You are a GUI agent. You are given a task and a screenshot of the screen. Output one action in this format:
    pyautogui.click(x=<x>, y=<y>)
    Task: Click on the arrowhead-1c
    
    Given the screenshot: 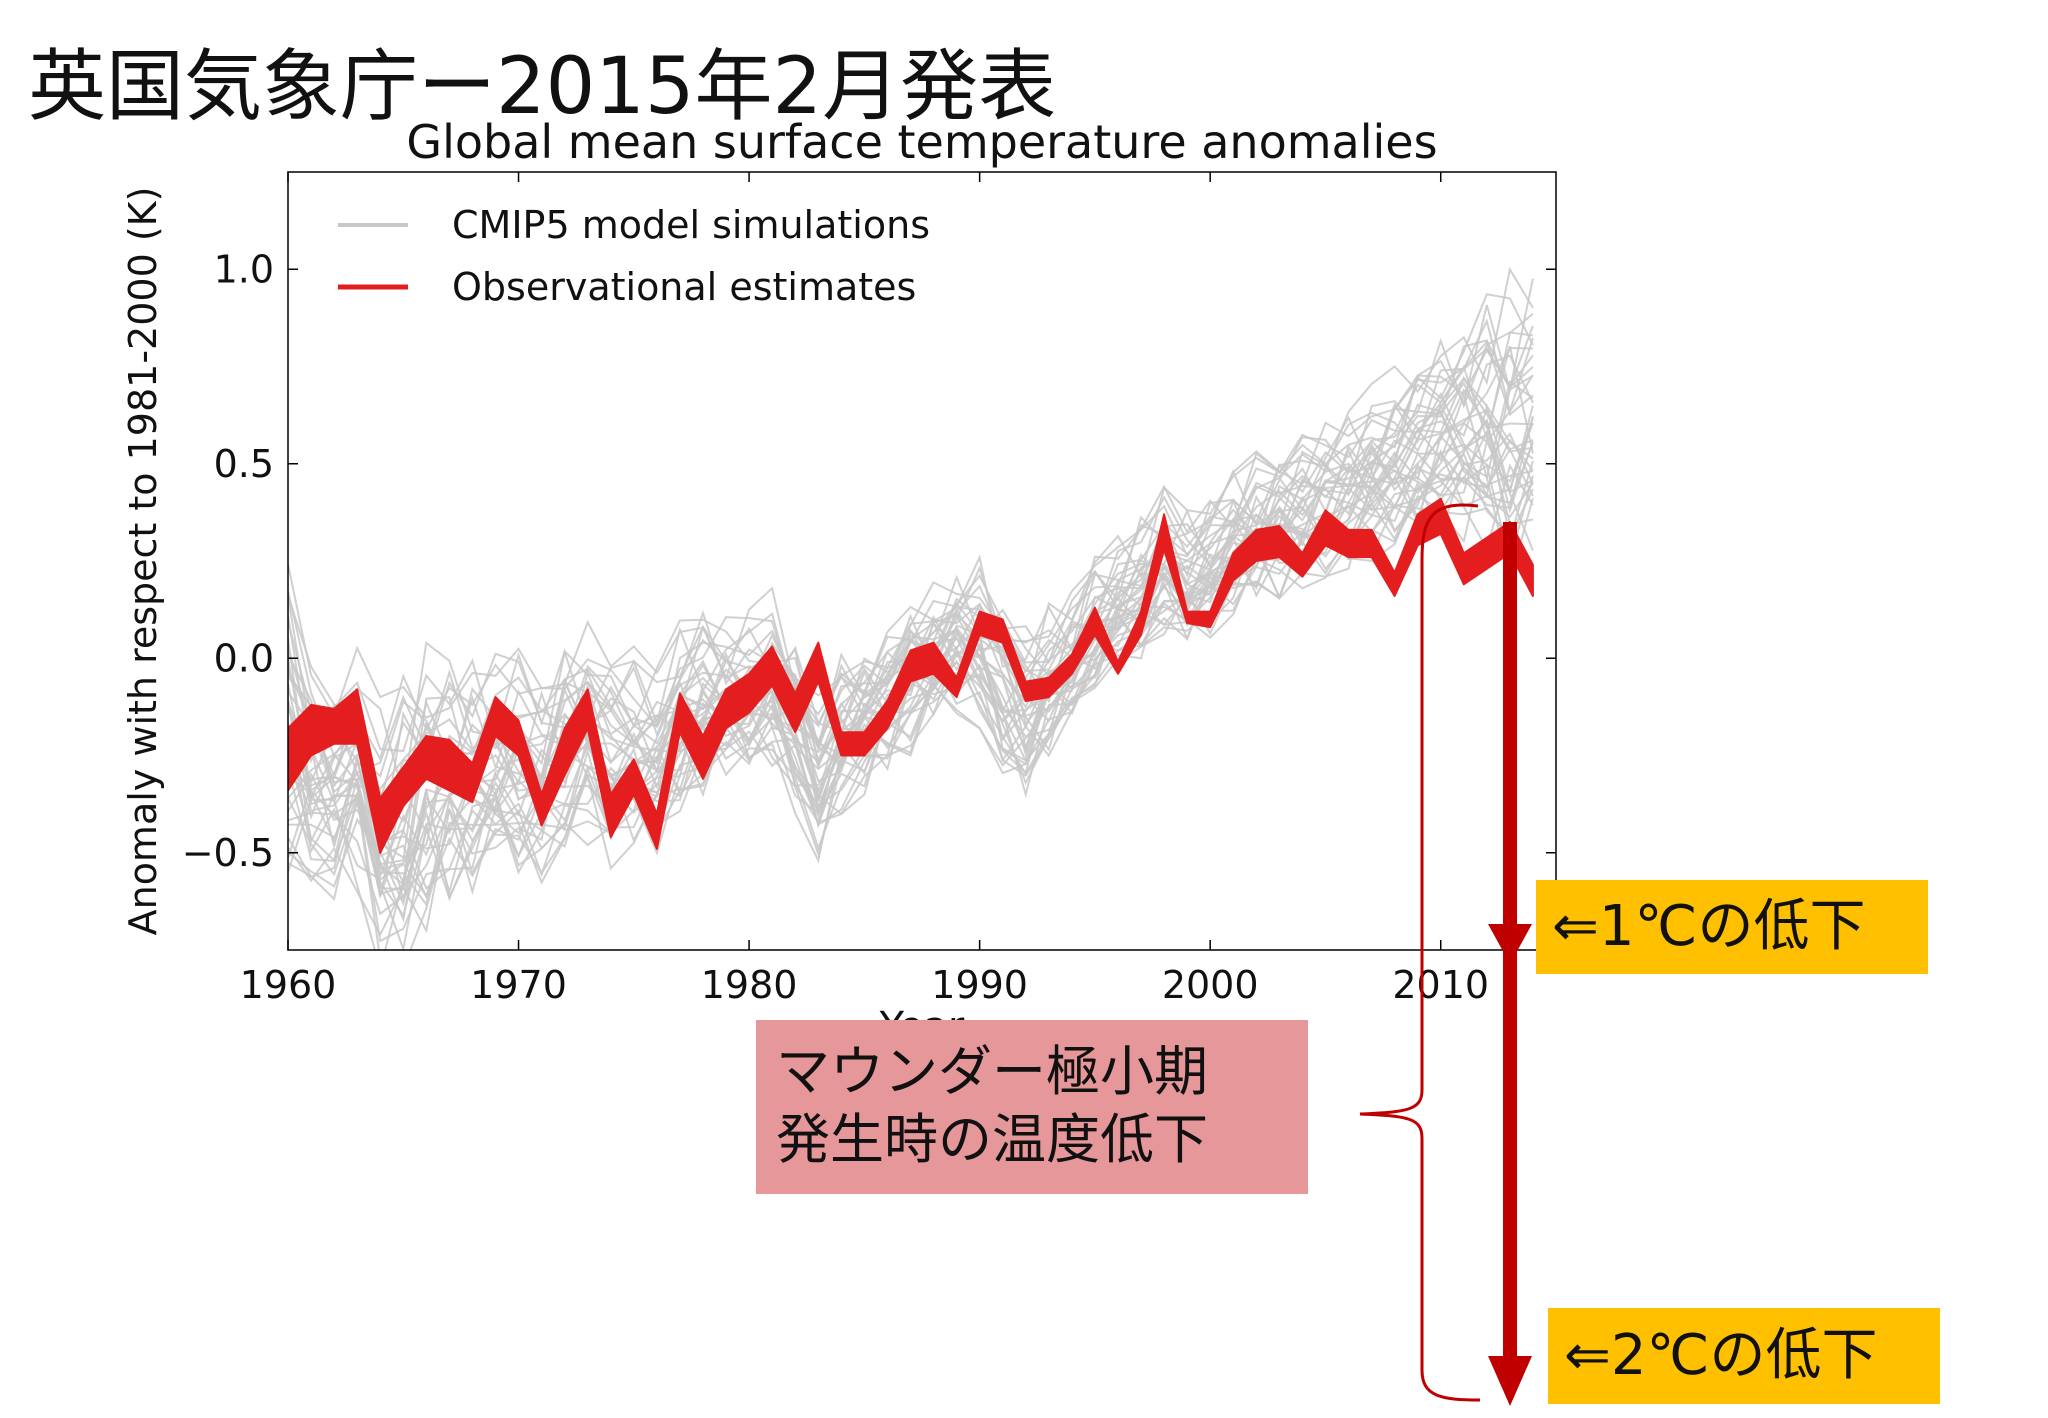 What is the action you would take?
    pyautogui.click(x=1510, y=944)
    